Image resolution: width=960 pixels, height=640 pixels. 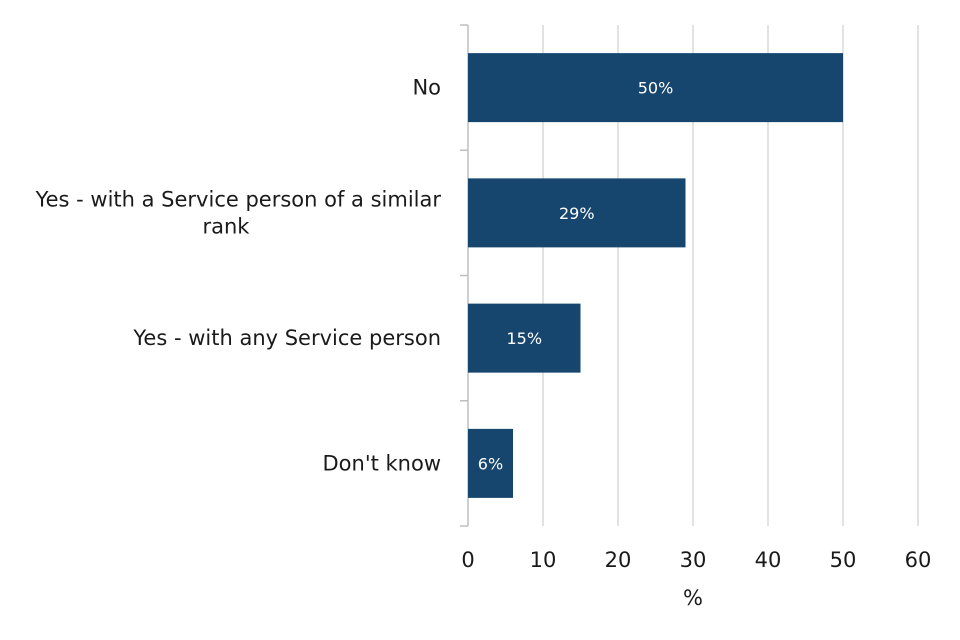 I want to click on category-label-2: Yes - with any Service person, so click(x=286, y=338).